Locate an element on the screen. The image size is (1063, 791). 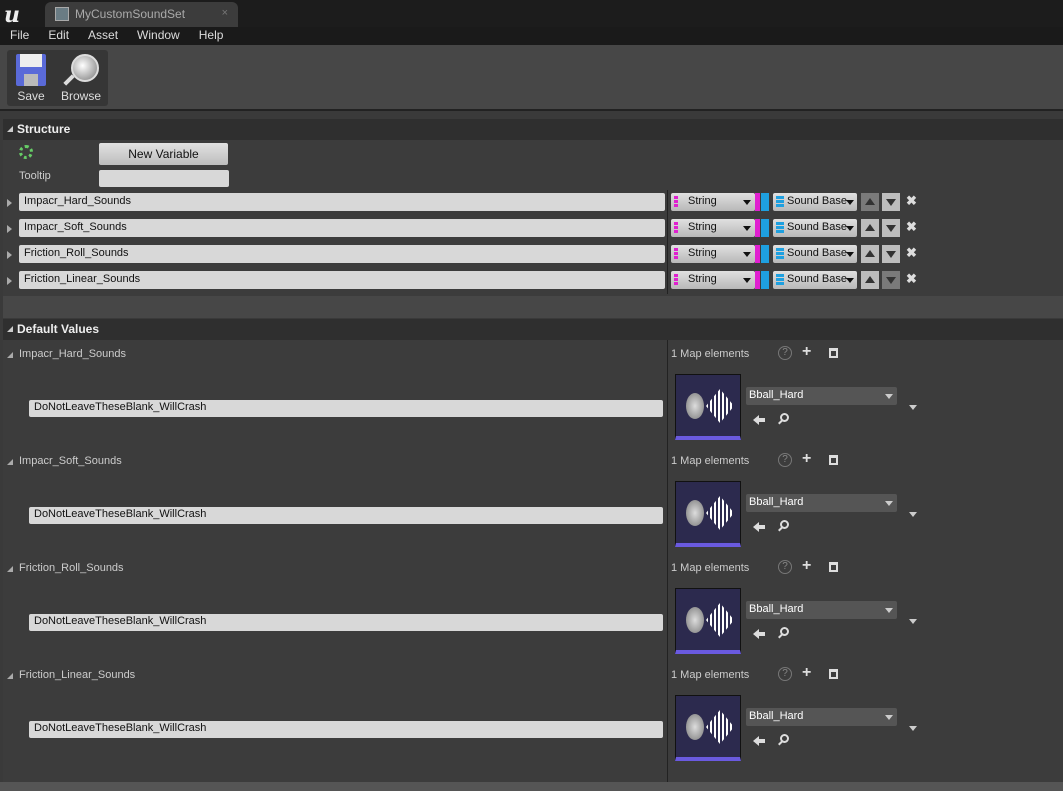
tab-bar: u MyCustomSoundSet × is located at coordinates (531, 14).